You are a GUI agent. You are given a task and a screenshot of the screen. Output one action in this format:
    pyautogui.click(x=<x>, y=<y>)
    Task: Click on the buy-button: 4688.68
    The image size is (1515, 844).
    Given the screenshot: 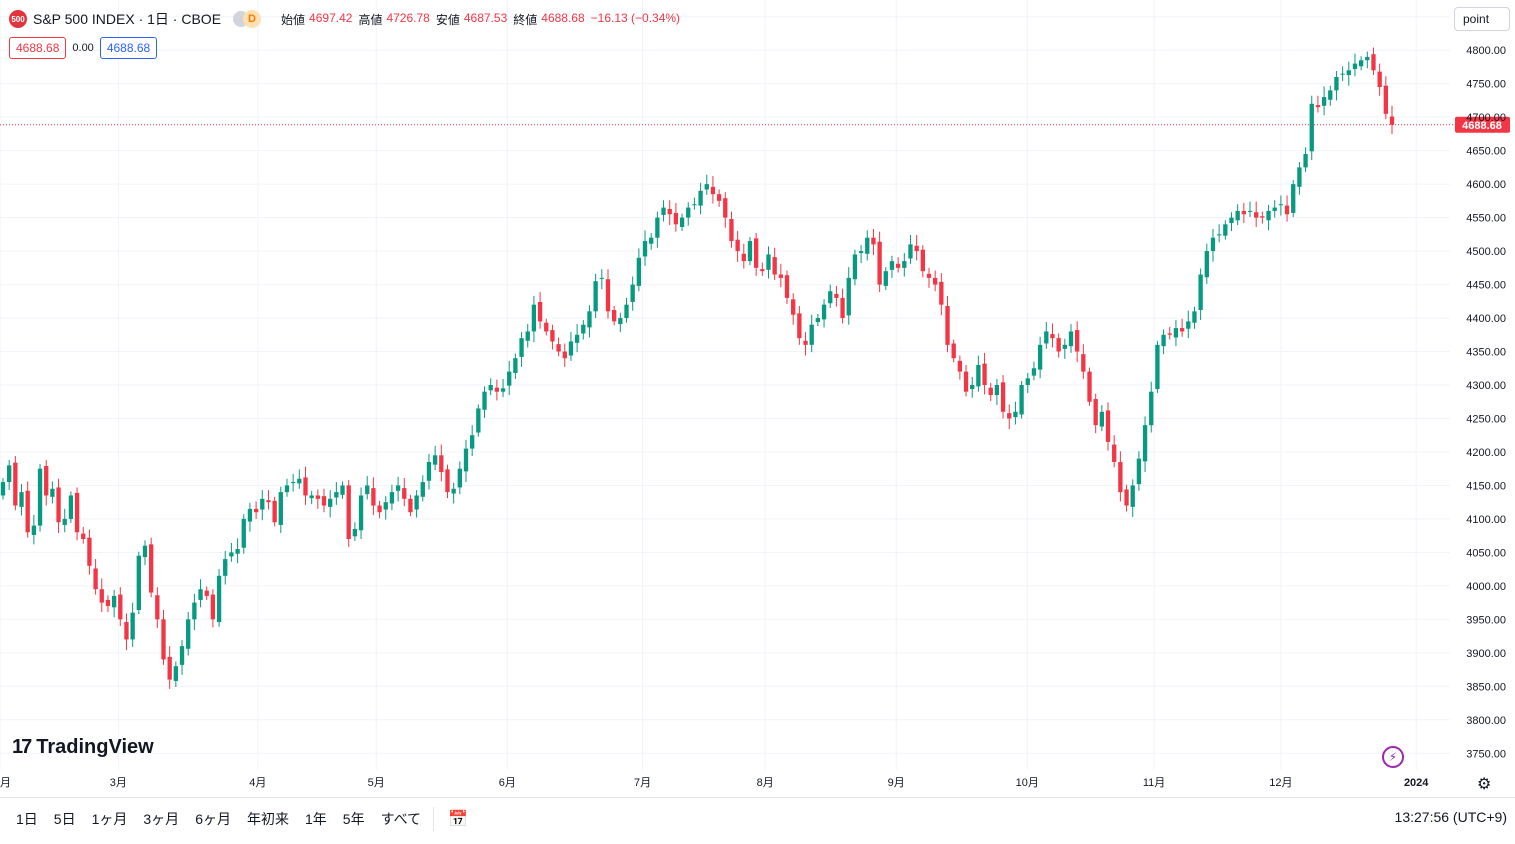 What is the action you would take?
    pyautogui.click(x=128, y=48)
    